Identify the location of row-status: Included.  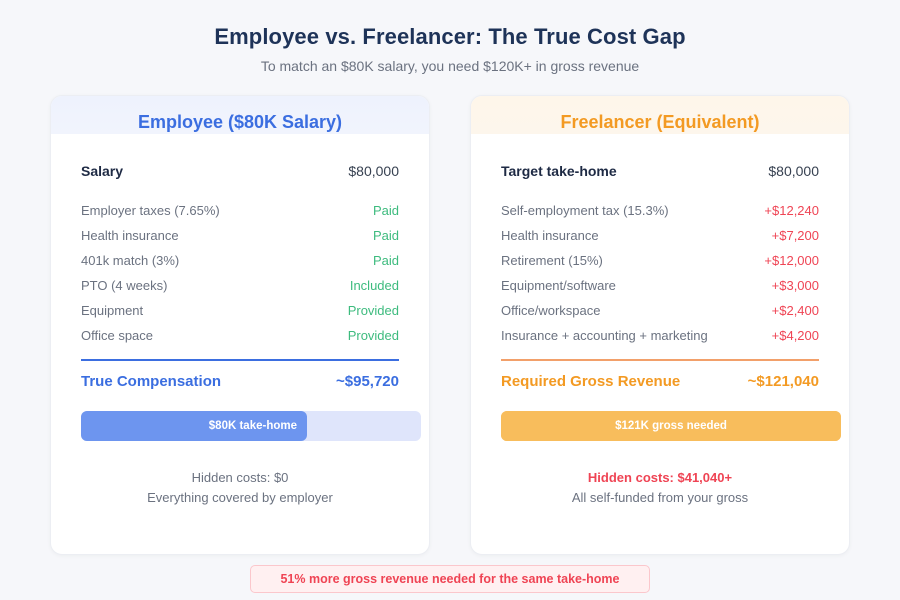
(374, 285).